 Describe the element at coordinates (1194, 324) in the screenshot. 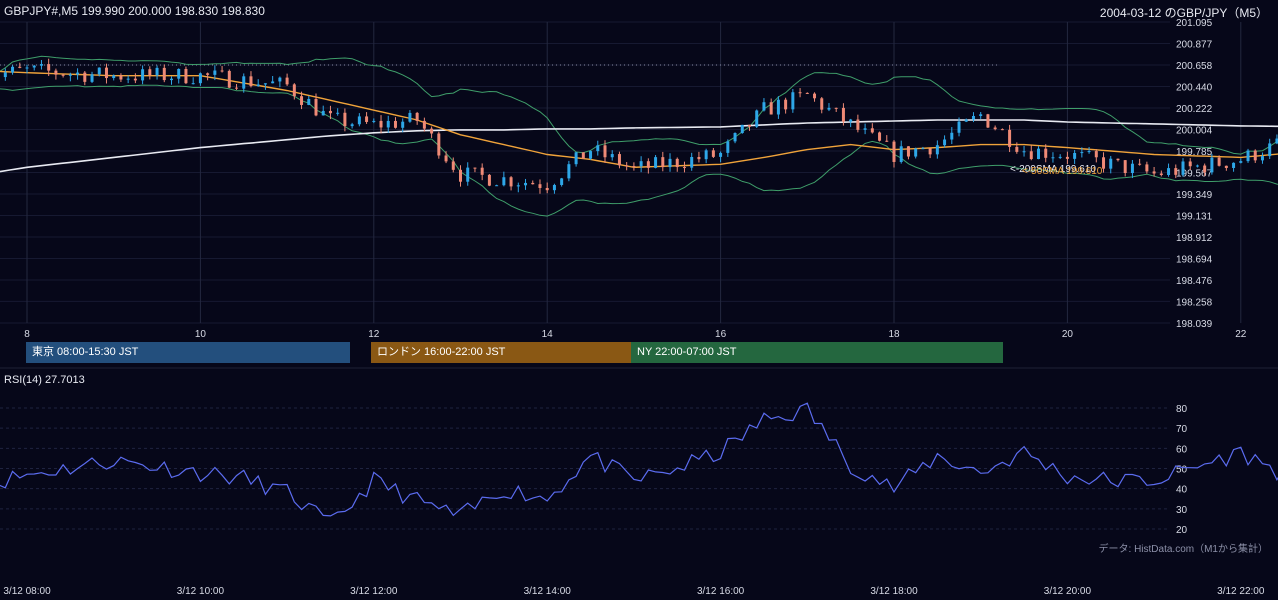

I see `price-y-tick: 198.039` at that location.